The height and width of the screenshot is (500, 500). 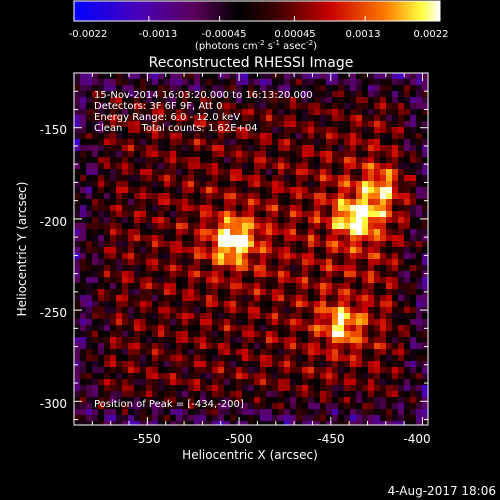 What do you see at coordinates (294, 34) in the screenshot?
I see `colorbar-tick-label: 0.00045` at bounding box center [294, 34].